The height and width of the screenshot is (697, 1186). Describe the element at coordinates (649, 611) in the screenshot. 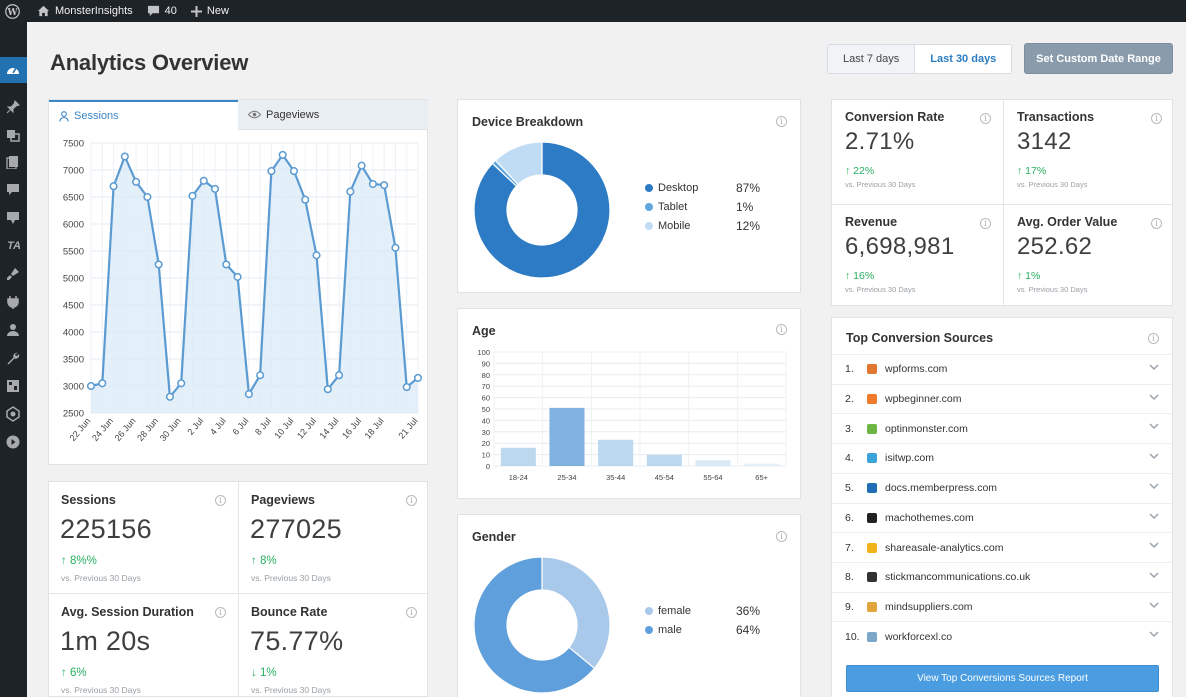

I see `legend-swatch` at that location.